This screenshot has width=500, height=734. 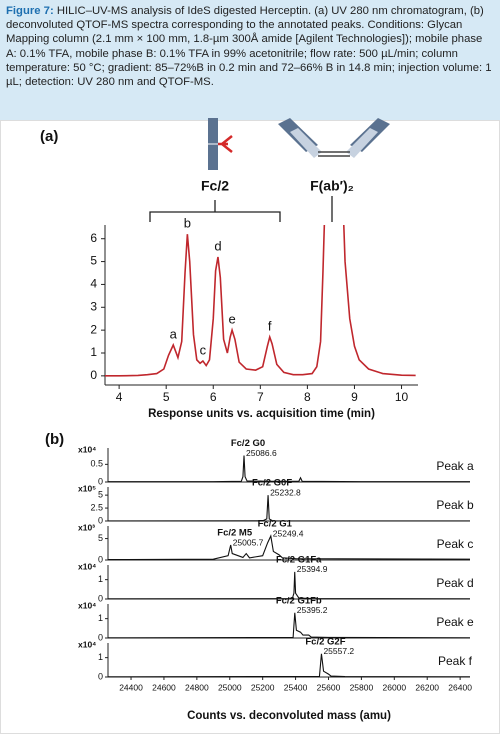 What do you see at coordinates (263, 687) in the screenshot?
I see `x-tick-label: 25200` at bounding box center [263, 687].